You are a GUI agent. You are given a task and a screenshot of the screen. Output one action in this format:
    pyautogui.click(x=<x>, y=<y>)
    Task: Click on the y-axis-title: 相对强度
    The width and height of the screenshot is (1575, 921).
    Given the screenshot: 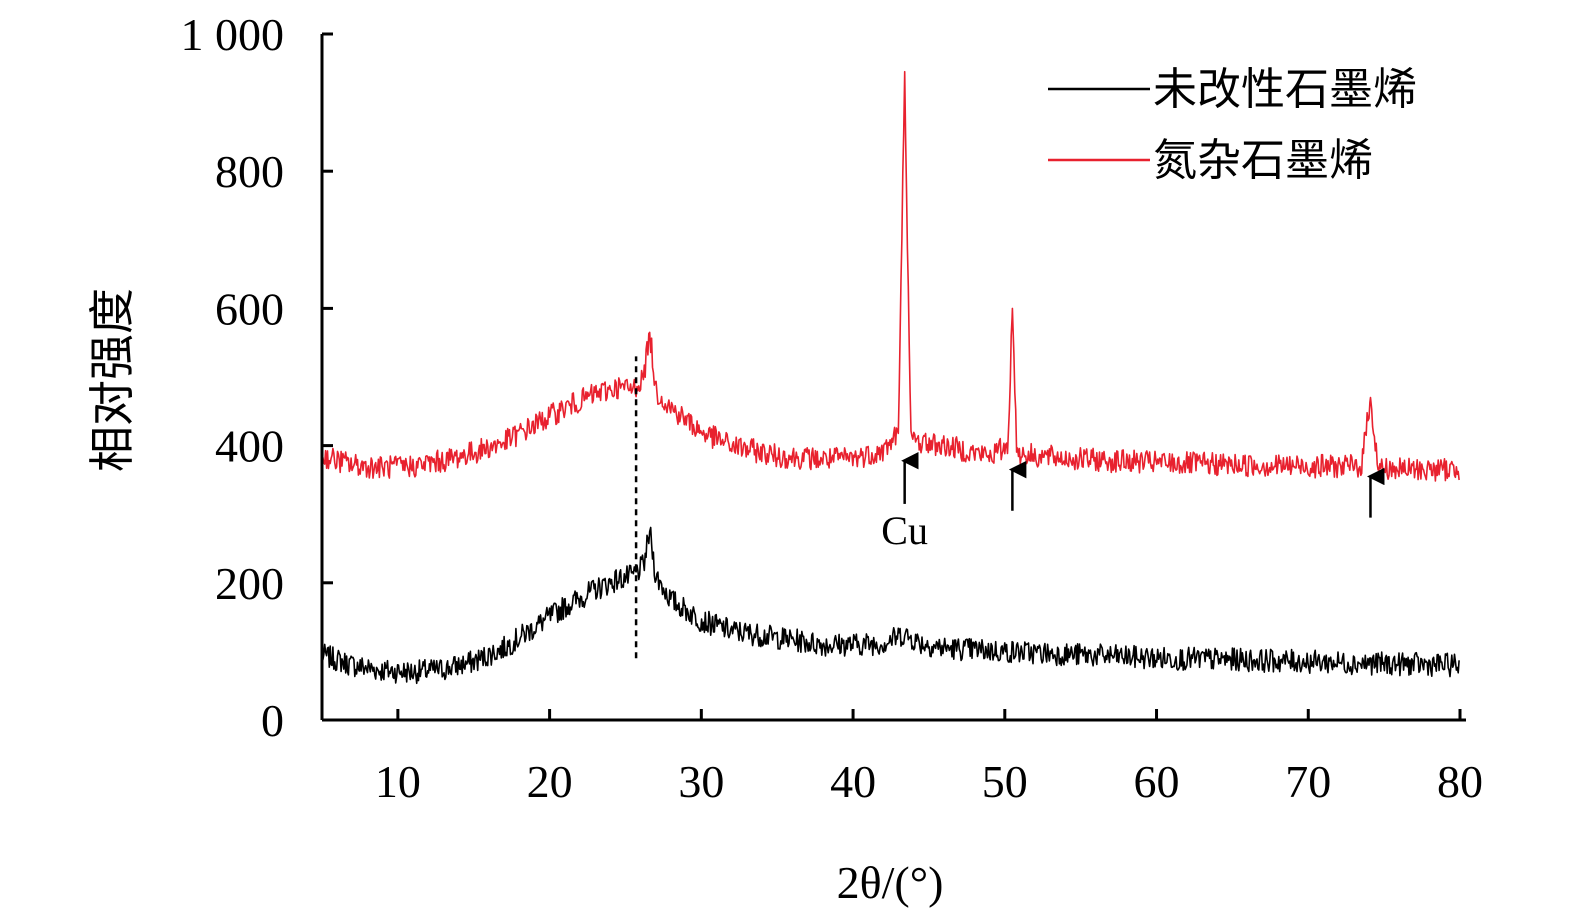 What is the action you would take?
    pyautogui.click(x=112, y=380)
    